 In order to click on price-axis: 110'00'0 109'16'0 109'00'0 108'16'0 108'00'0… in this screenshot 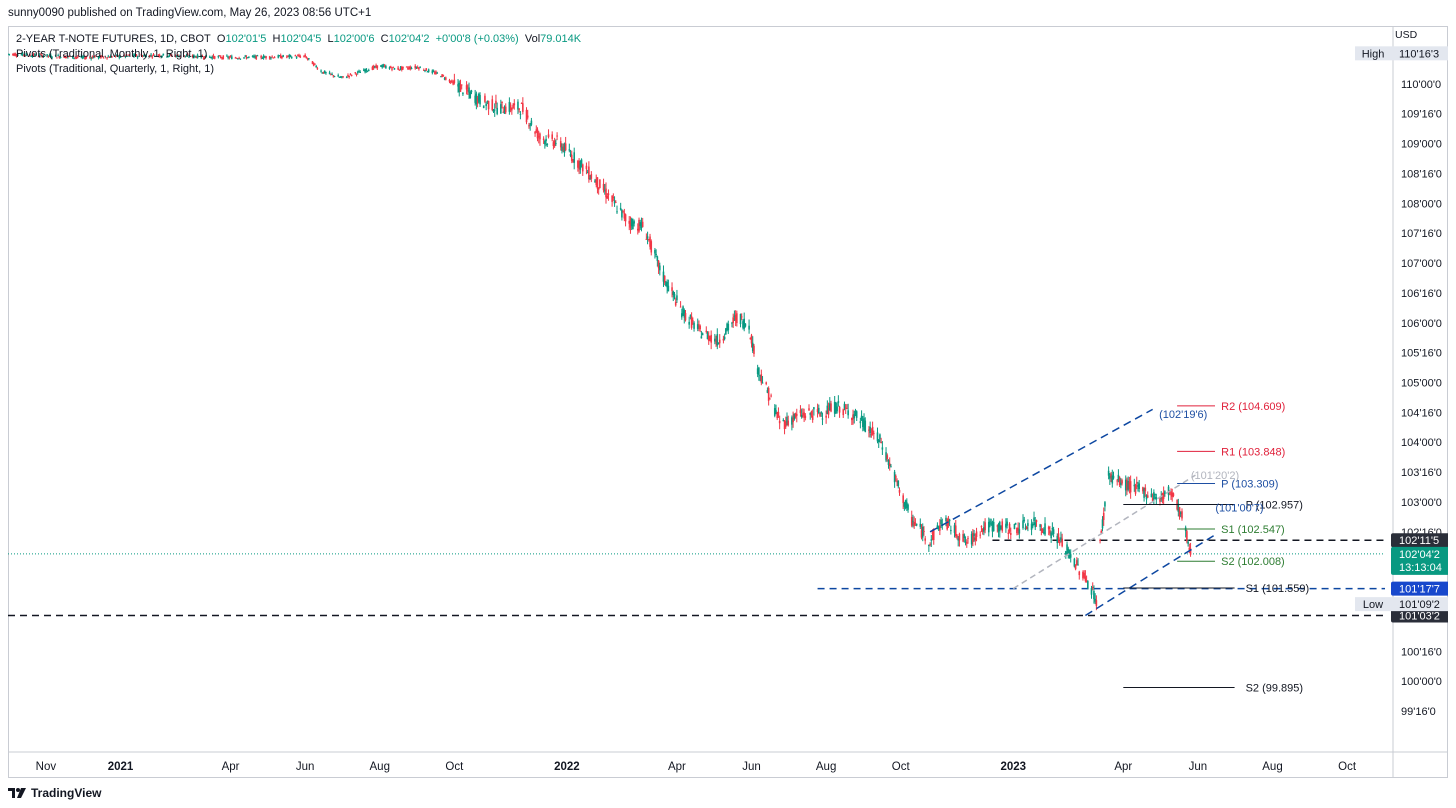, I will do `click(1401, 382)`.